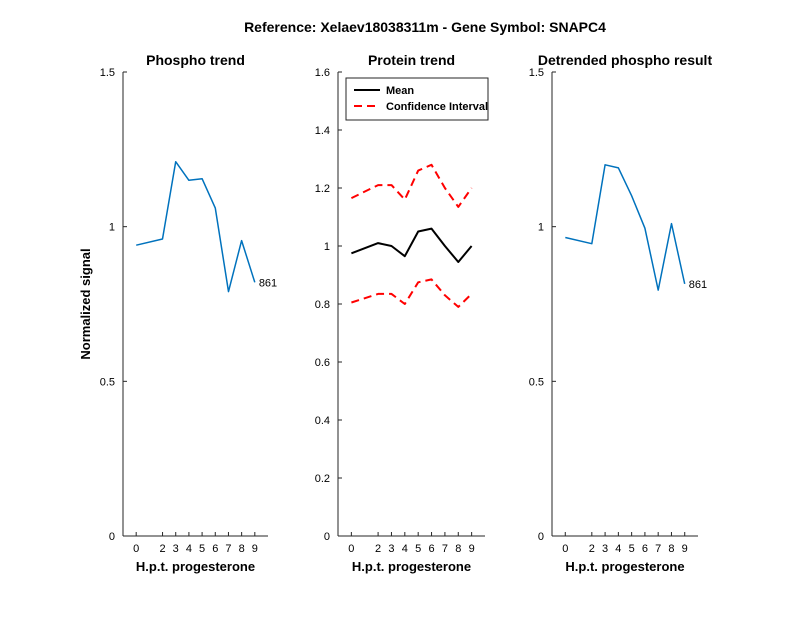  I want to click on legend-label: Mean, so click(400, 91).